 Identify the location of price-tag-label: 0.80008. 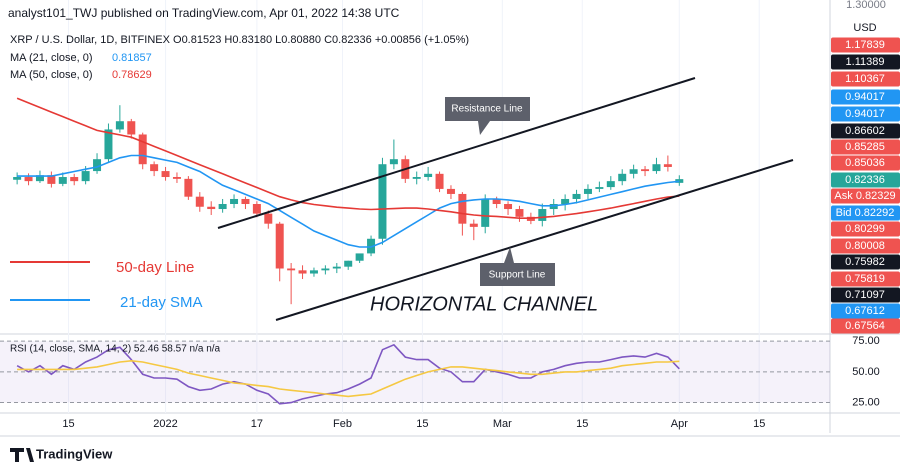
(865, 246).